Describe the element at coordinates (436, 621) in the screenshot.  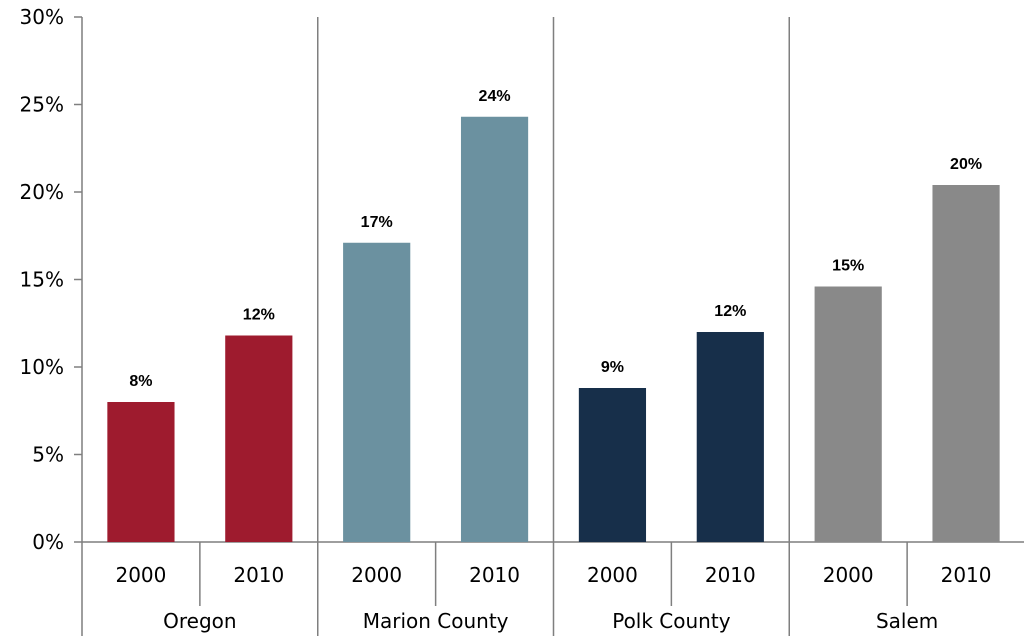
I see `group-label: Marion County` at that location.